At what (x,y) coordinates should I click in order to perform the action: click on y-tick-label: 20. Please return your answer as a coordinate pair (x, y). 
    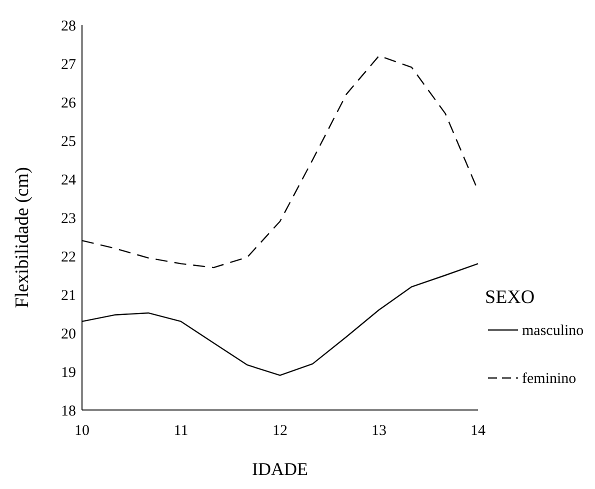
    Looking at the image, I should click on (68, 334).